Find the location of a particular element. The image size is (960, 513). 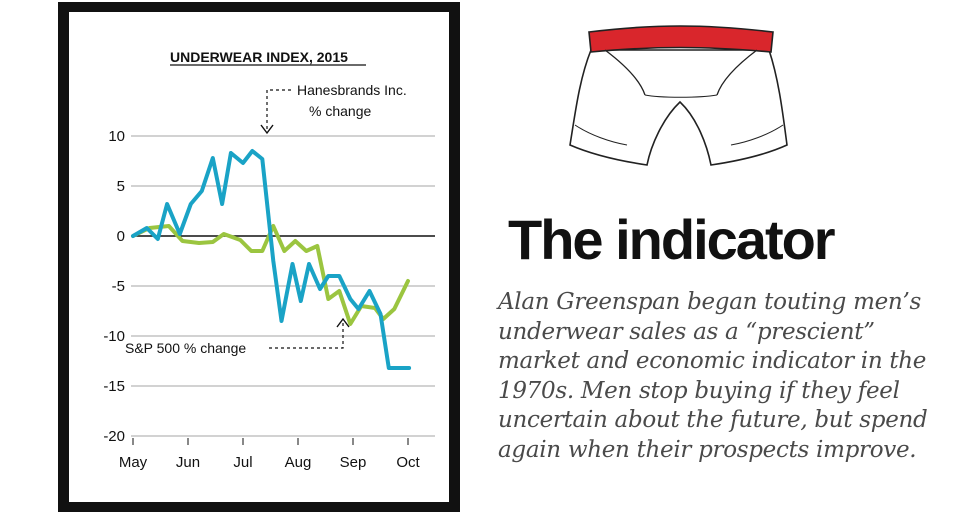

x-tick-label: May is located at coordinates (133, 462).